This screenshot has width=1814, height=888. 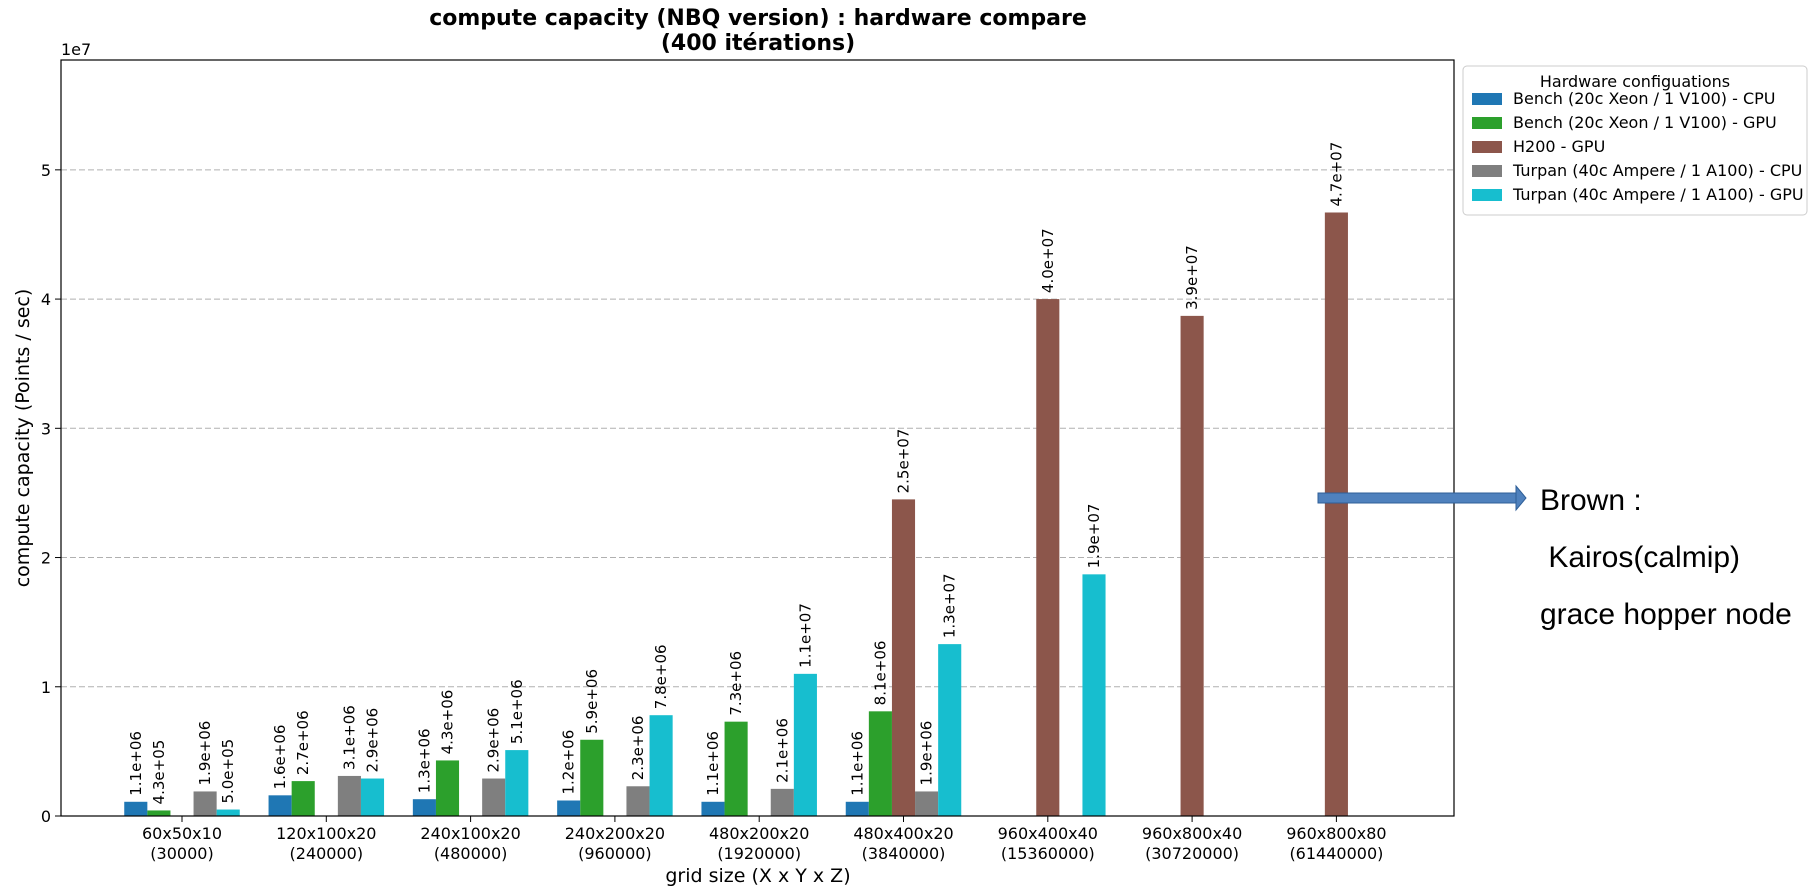 I want to click on x-tick-label: 480x200x20, so click(x=759, y=833).